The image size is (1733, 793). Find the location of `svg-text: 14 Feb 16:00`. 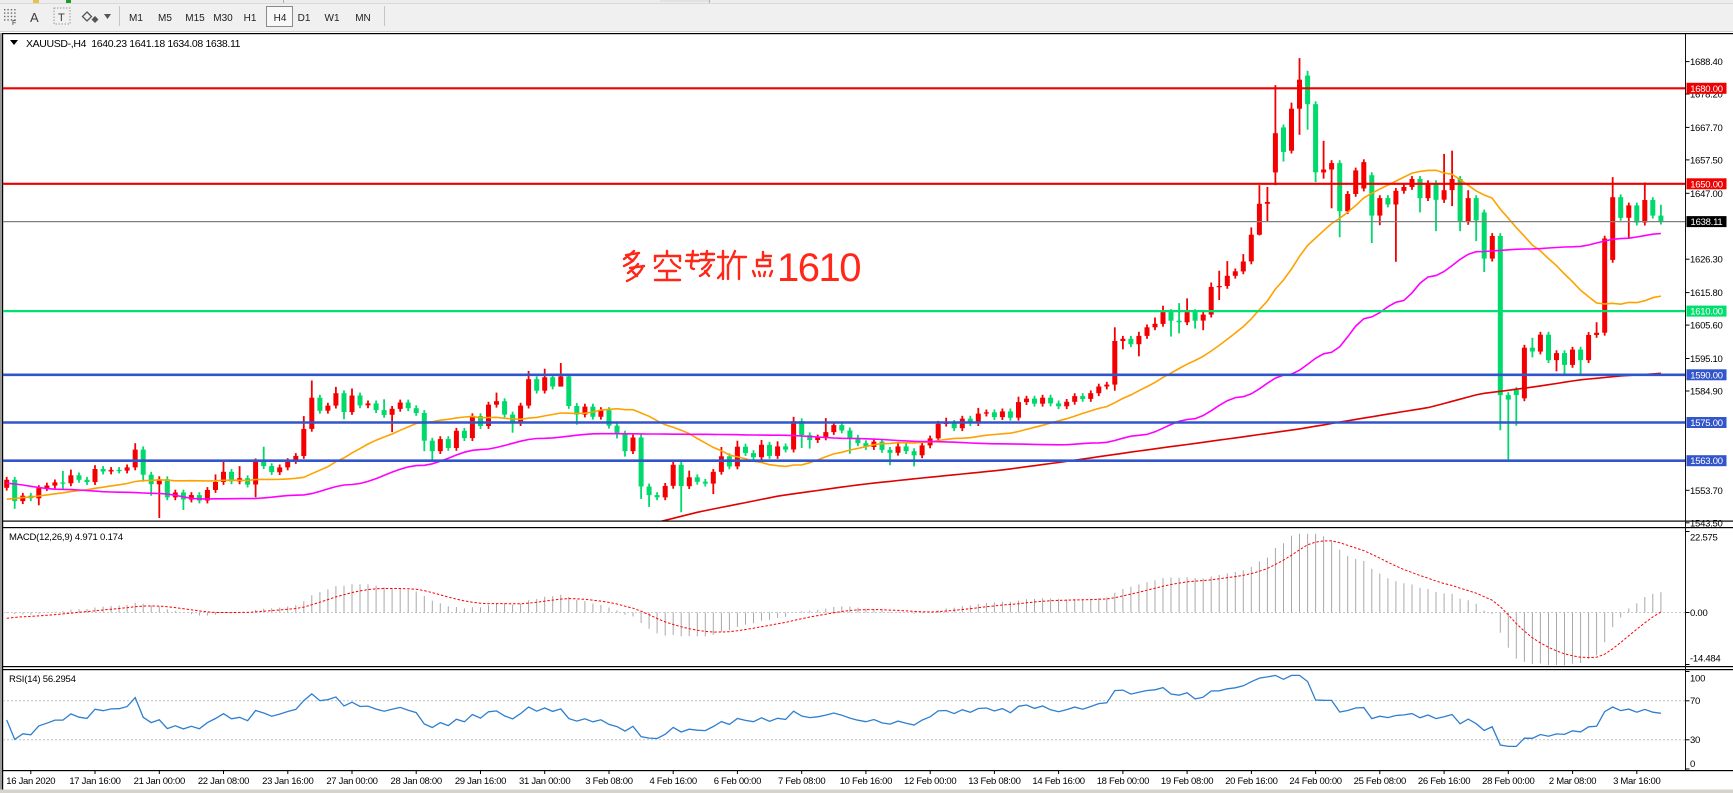

svg-text: 14 Feb 16:00 is located at coordinates (1058, 781).